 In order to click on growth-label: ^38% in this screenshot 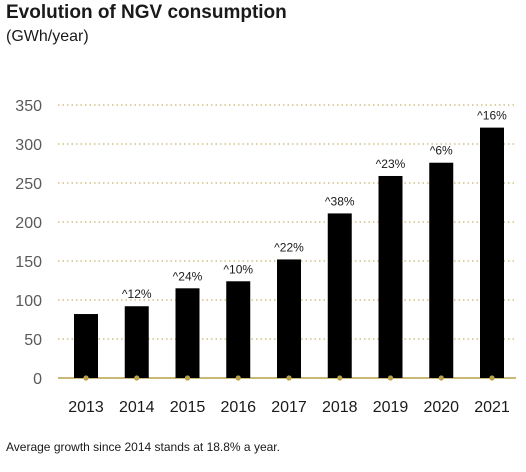, I will do `click(340, 201)`.